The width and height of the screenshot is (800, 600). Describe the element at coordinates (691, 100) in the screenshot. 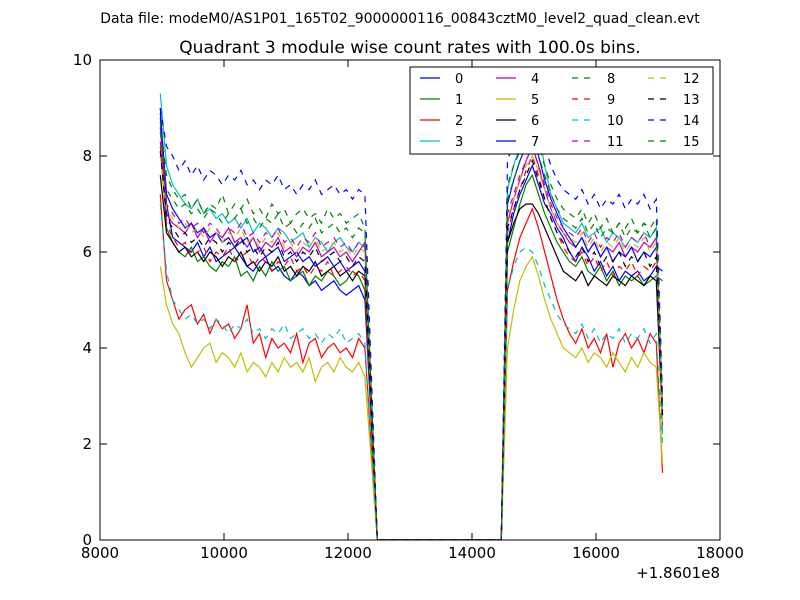

I see `legend-label-13: 13` at that location.